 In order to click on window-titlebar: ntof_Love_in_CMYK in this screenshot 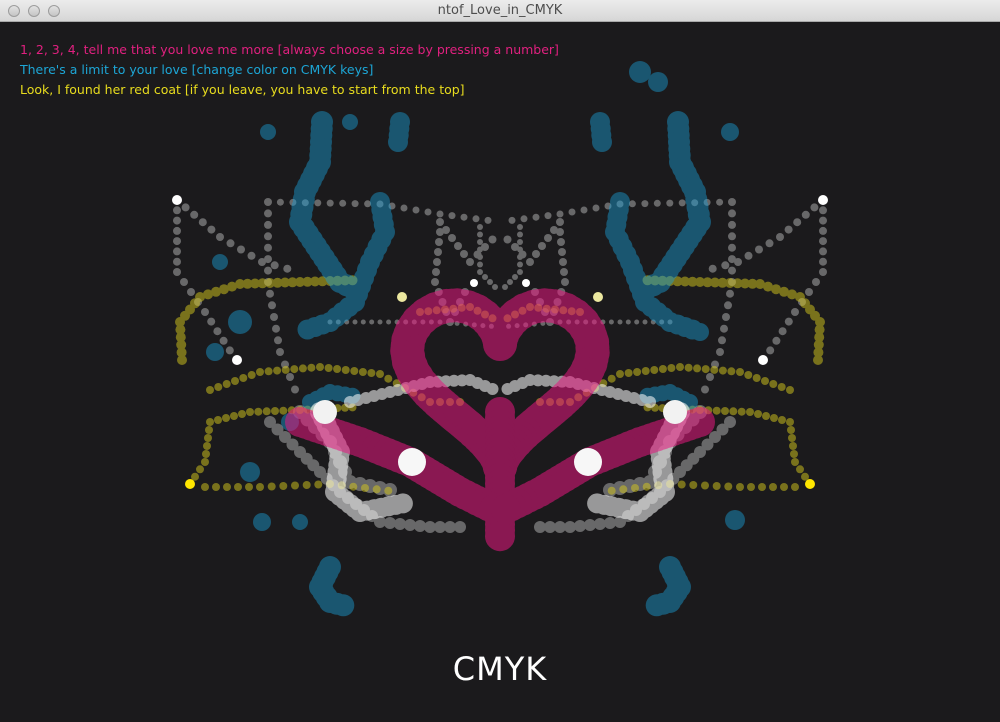, I will do `click(500, 11)`.